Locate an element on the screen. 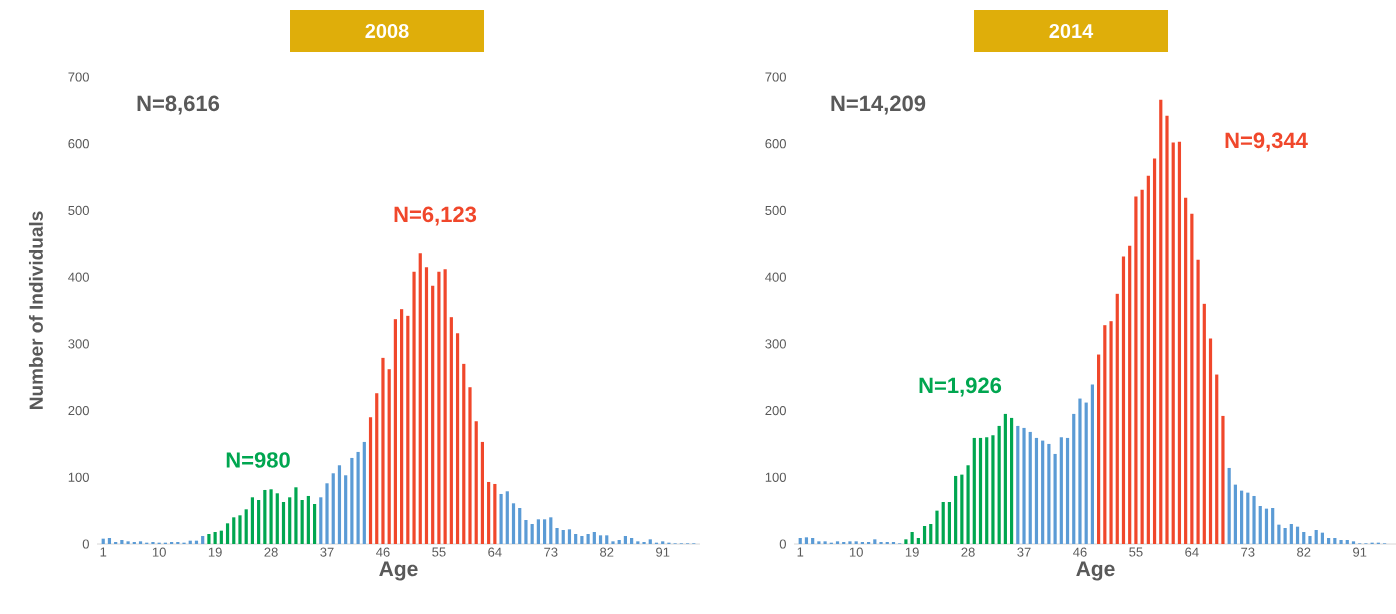 This screenshot has width=1396, height=614. x-tick-label: 64 is located at coordinates (1192, 552).